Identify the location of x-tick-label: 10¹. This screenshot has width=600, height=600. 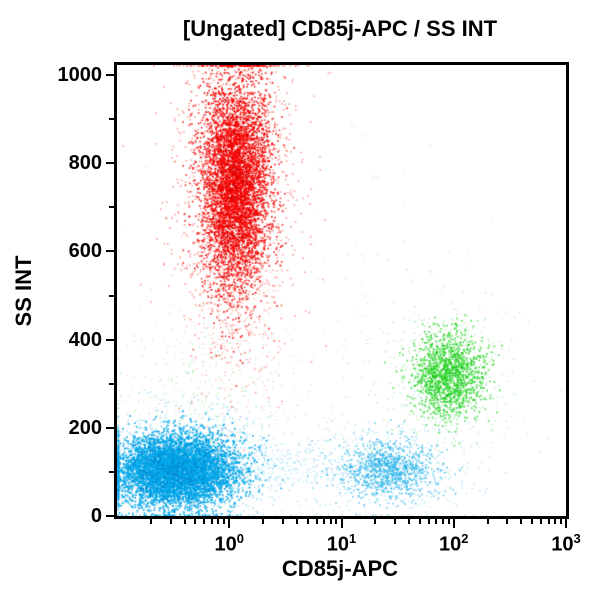
(341, 543).